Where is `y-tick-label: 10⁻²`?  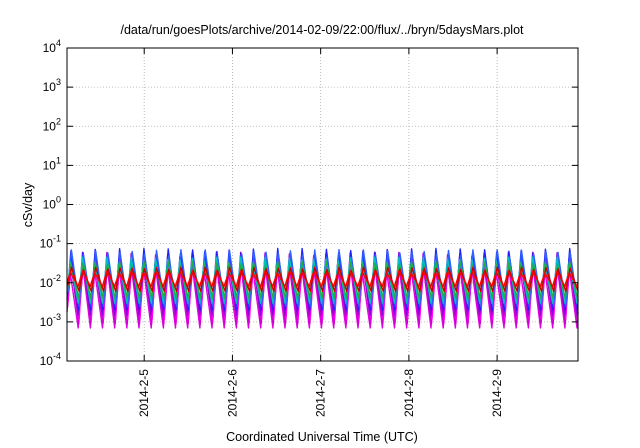 y-tick-label: 10⁻² is located at coordinates (50, 281).